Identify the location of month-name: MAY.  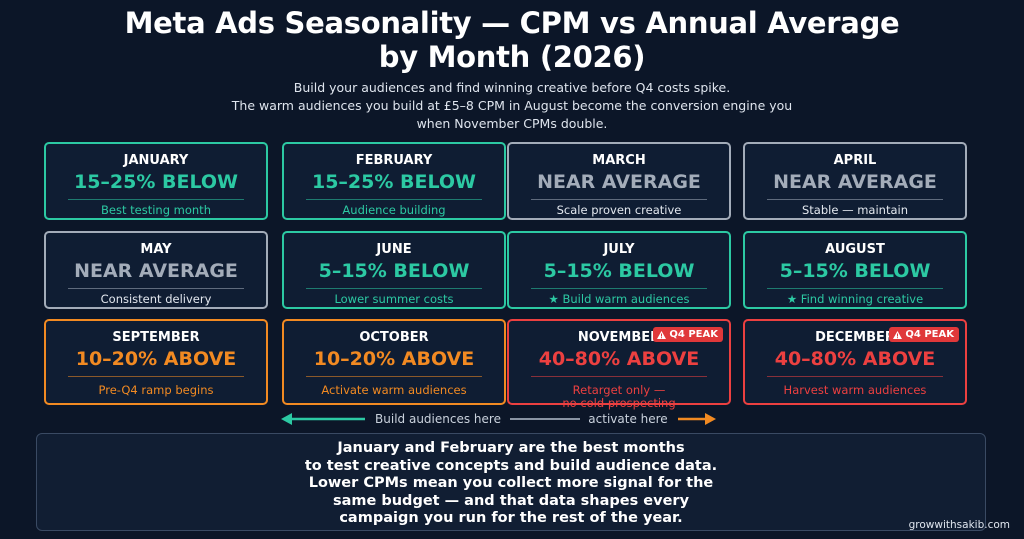
(156, 249).